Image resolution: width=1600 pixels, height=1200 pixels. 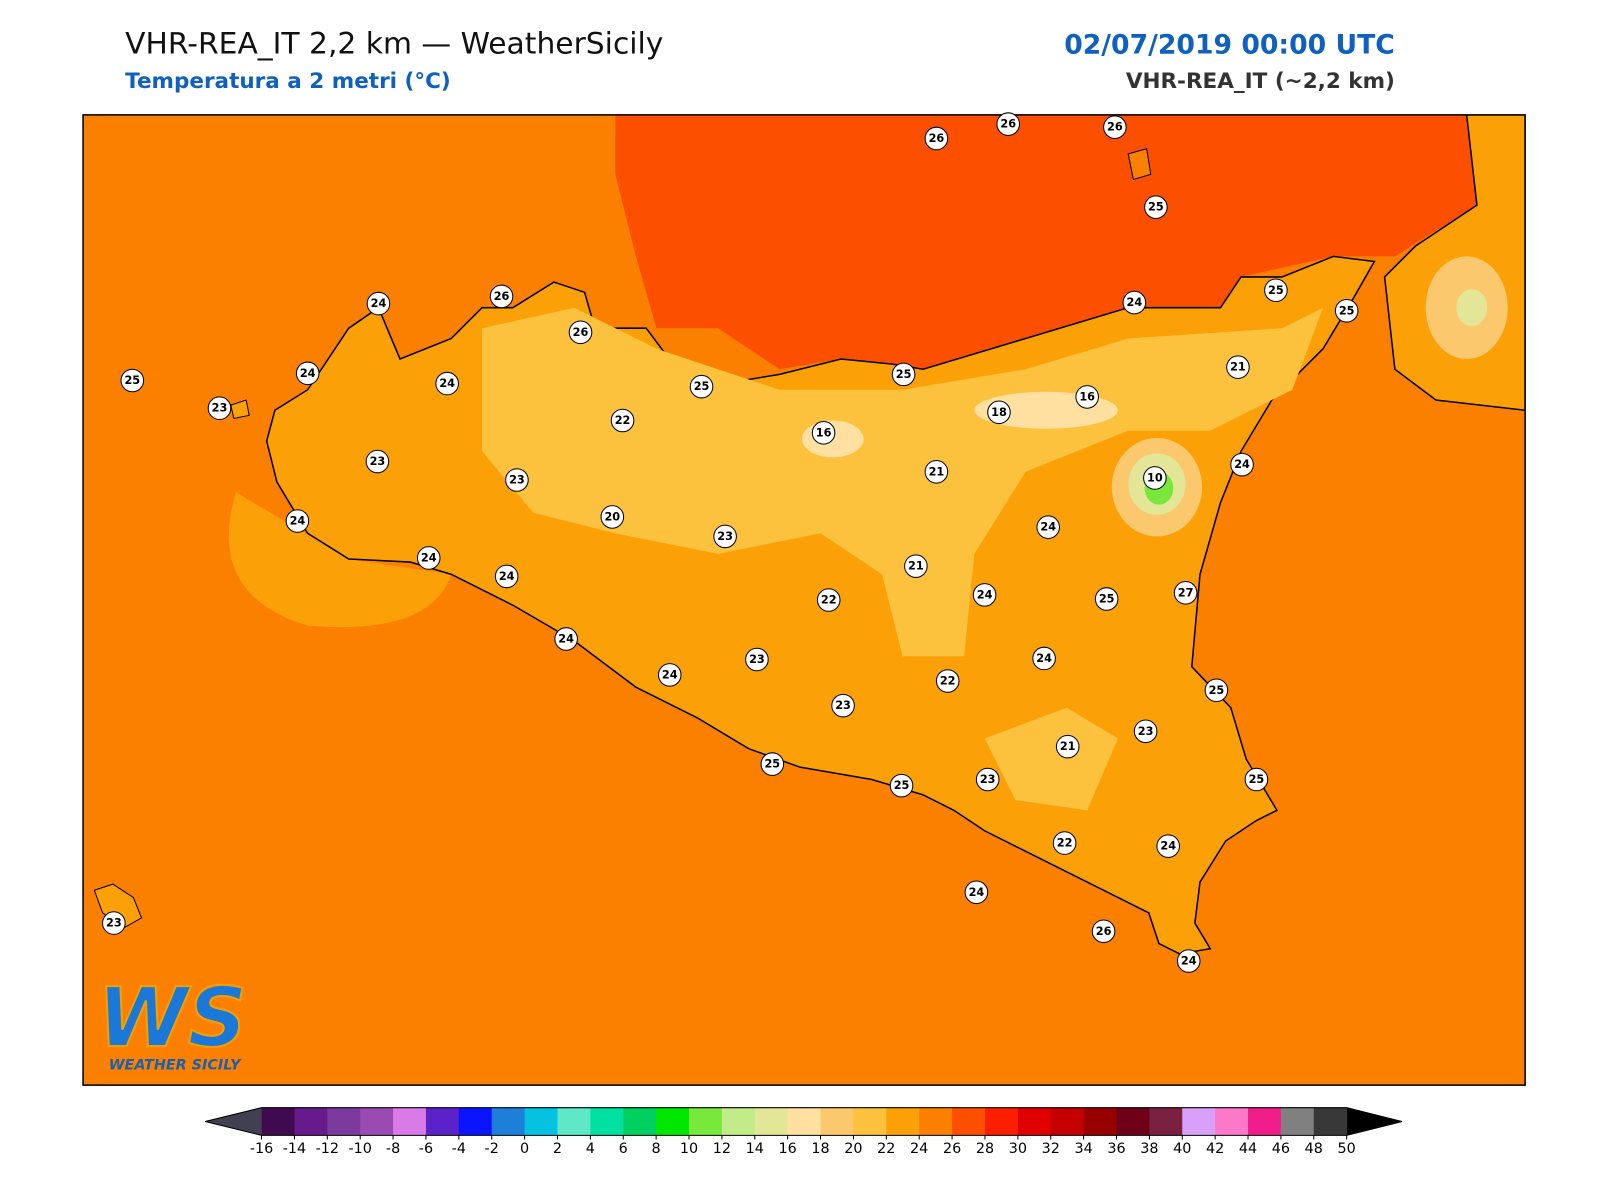 I want to click on station-value: 22, so click(x=1065, y=843).